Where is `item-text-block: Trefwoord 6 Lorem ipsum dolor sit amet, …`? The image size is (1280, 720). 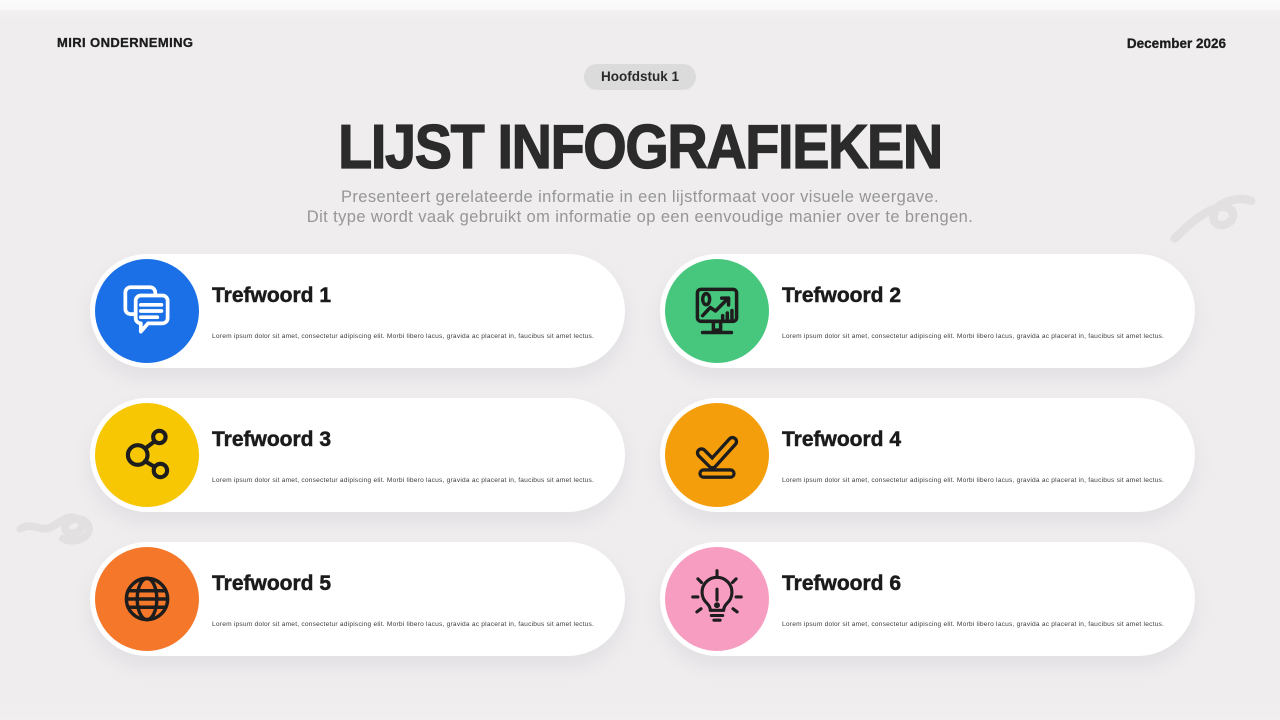 item-text-block: Trefwoord 6 Lorem ipsum dolor sit amet, … is located at coordinates (991, 599).